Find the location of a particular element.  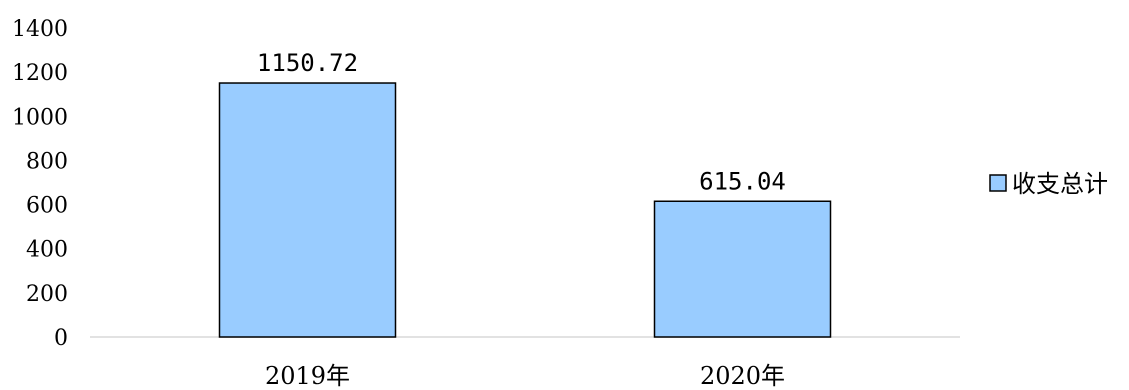

legend: 收支总计 is located at coordinates (1048, 184).